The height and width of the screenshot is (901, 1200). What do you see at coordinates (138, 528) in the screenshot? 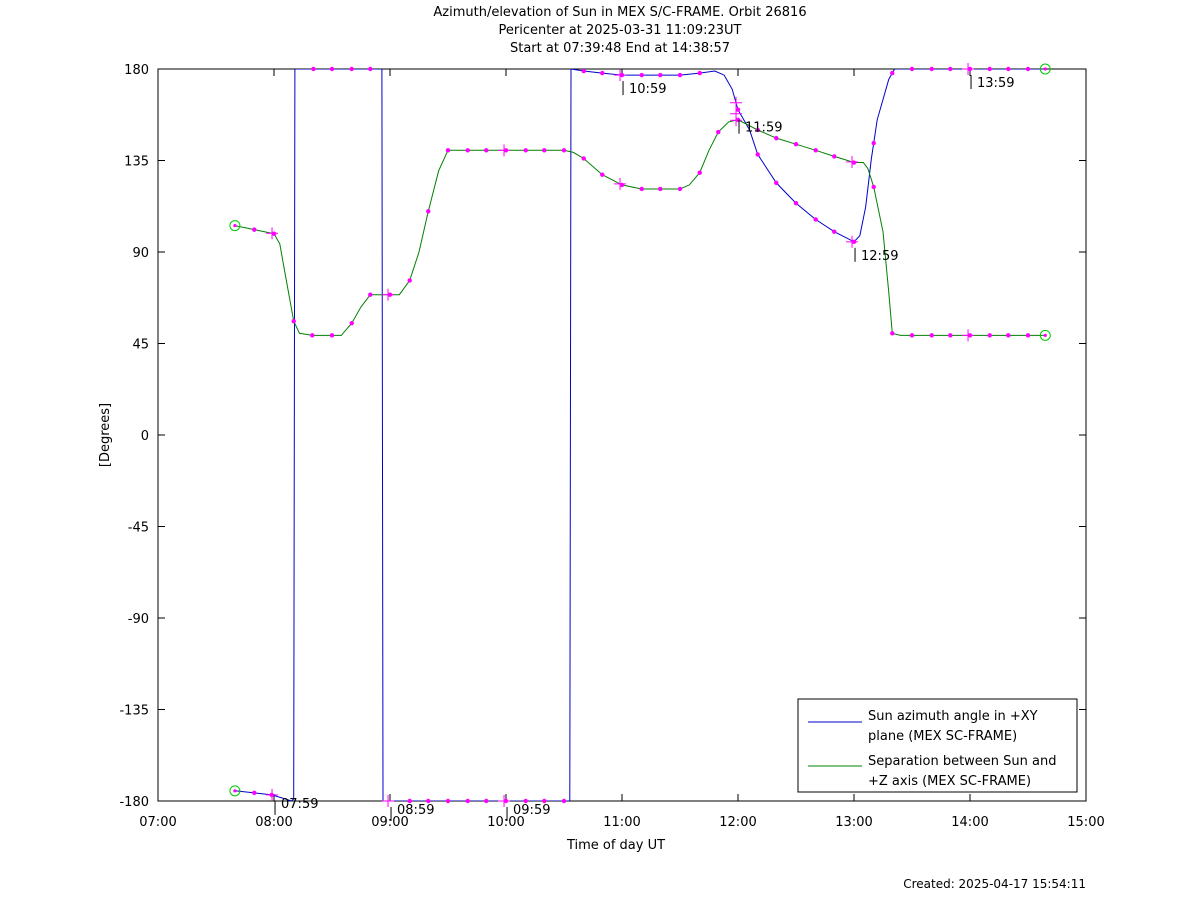
I see `y-tick-label: -45` at bounding box center [138, 528].